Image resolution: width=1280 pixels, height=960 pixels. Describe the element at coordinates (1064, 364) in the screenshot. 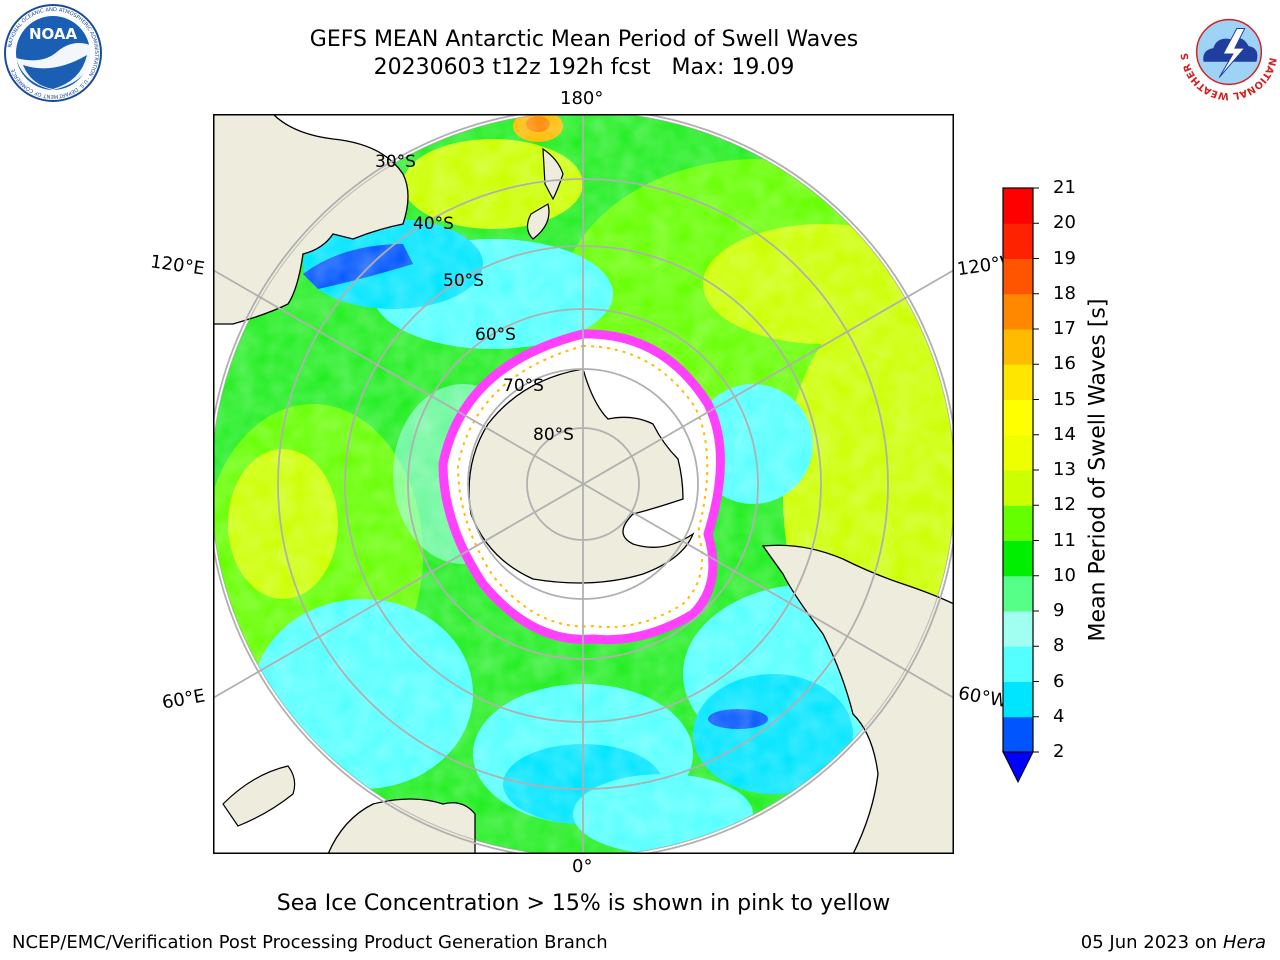

I see `colorbar-tick-label: 16` at that location.